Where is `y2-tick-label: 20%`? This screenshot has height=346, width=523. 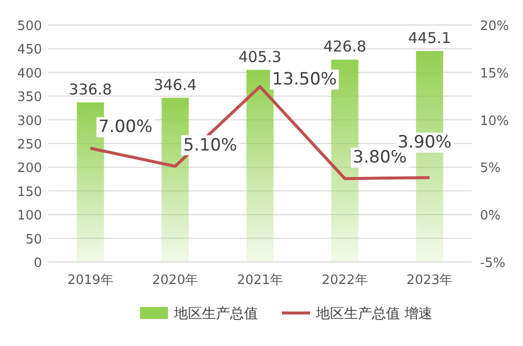 y2-tick-label: 20% is located at coordinates (494, 26).